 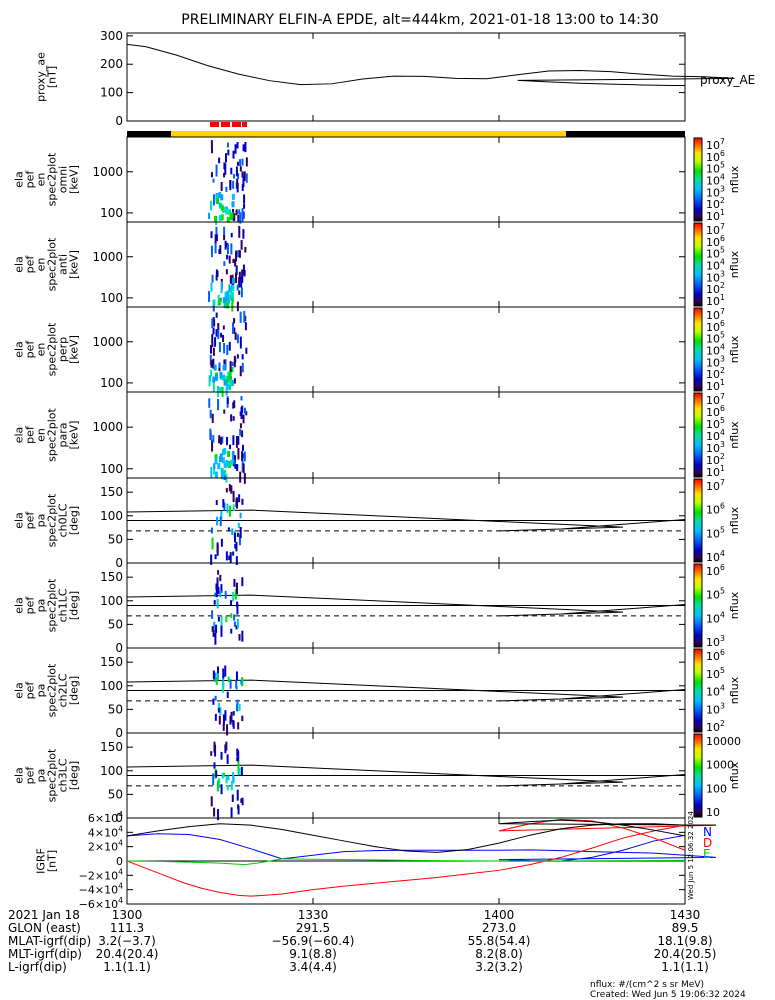 I want to click on ytick-label: 2×10⁴, so click(x=105, y=846).